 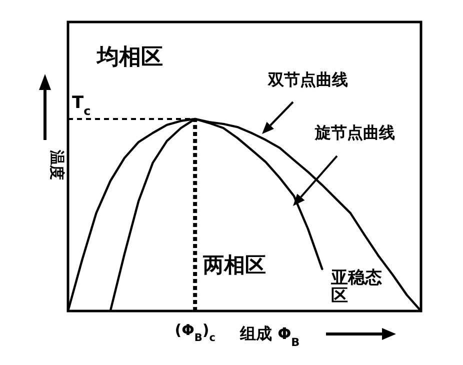 I want to click on text: 均相区, so click(x=129, y=57).